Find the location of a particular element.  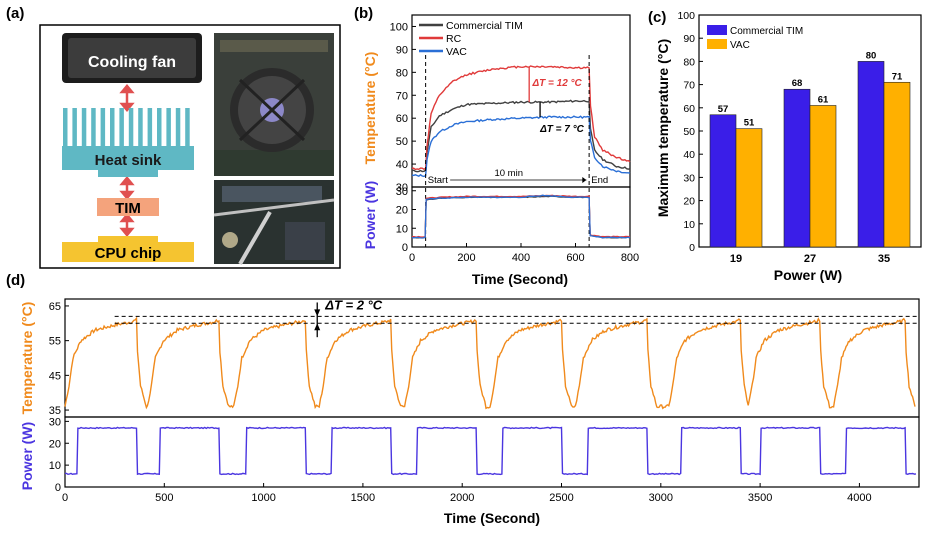

c-ytick-label: 40 is located at coordinates (689, 155).